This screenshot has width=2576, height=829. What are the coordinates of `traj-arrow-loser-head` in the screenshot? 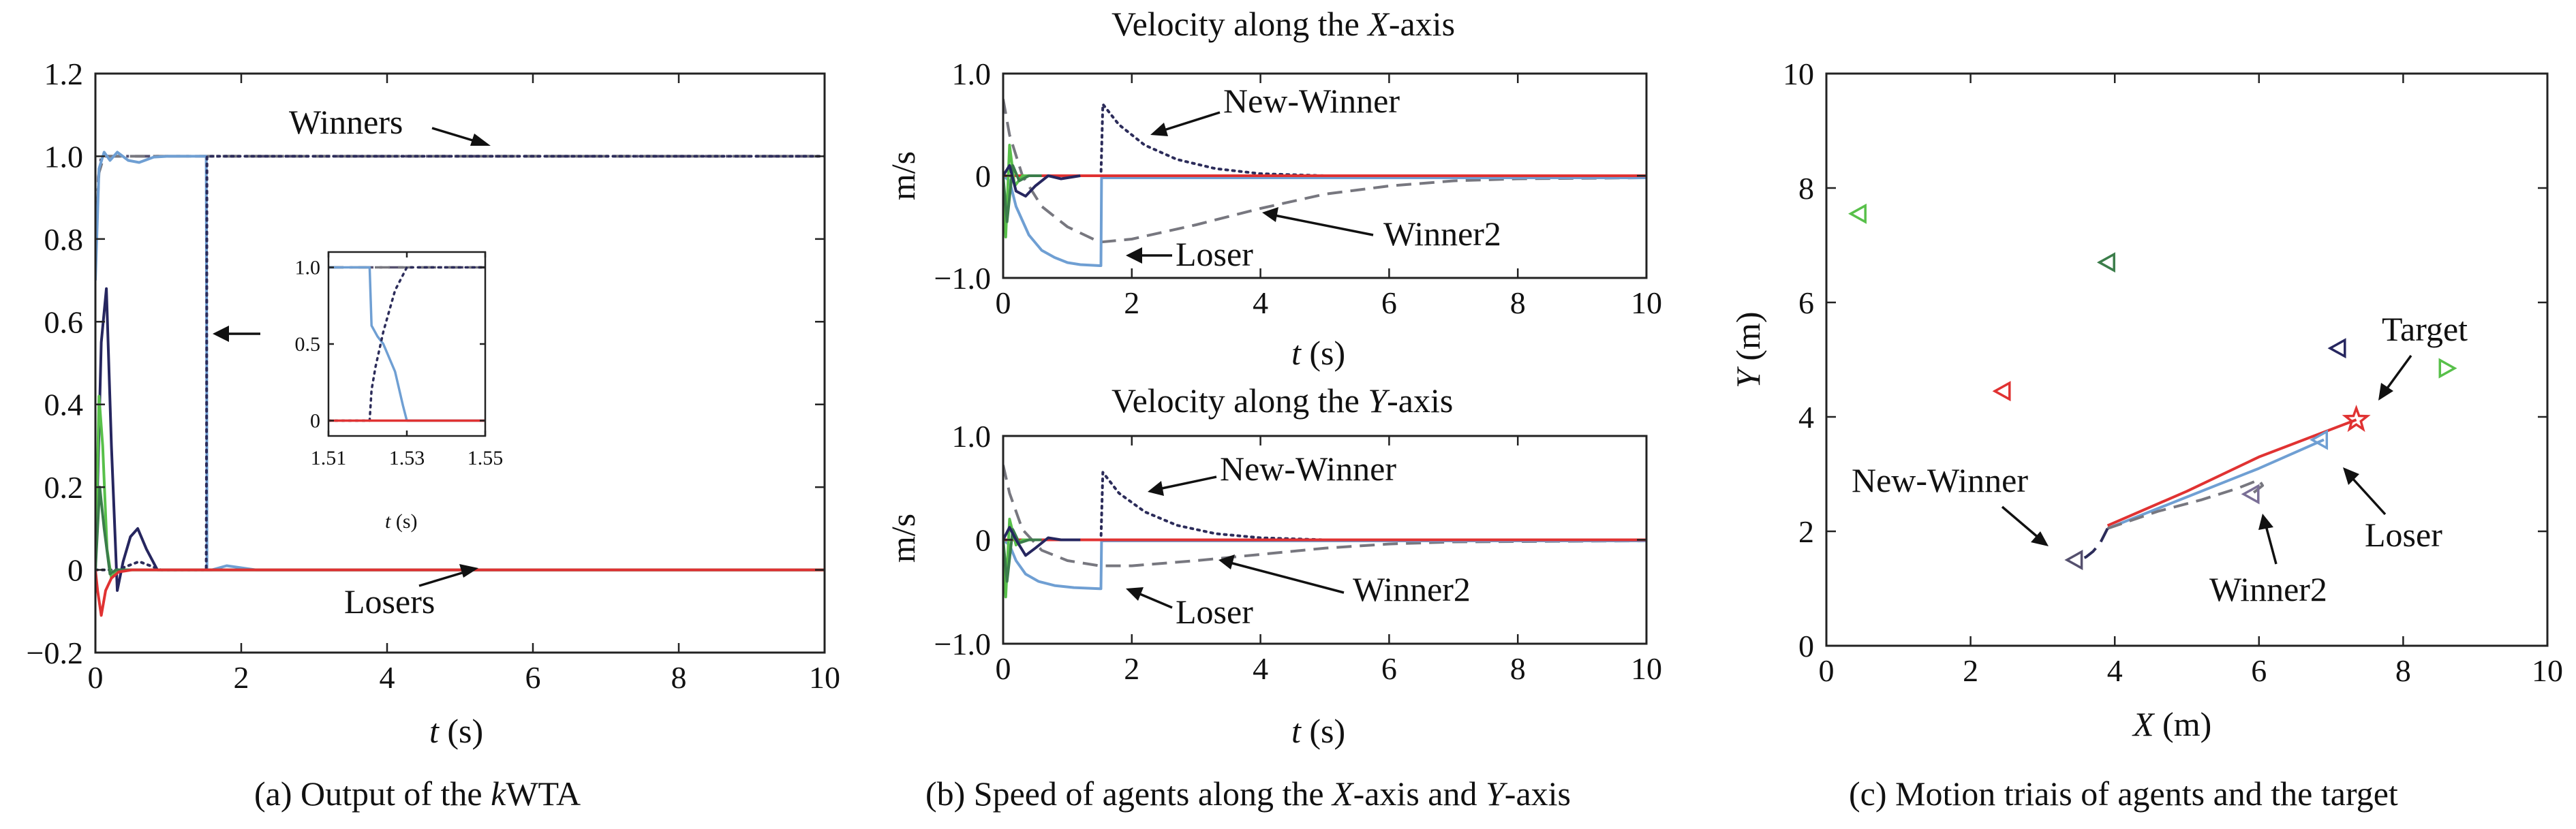 It's located at (2351, 476).